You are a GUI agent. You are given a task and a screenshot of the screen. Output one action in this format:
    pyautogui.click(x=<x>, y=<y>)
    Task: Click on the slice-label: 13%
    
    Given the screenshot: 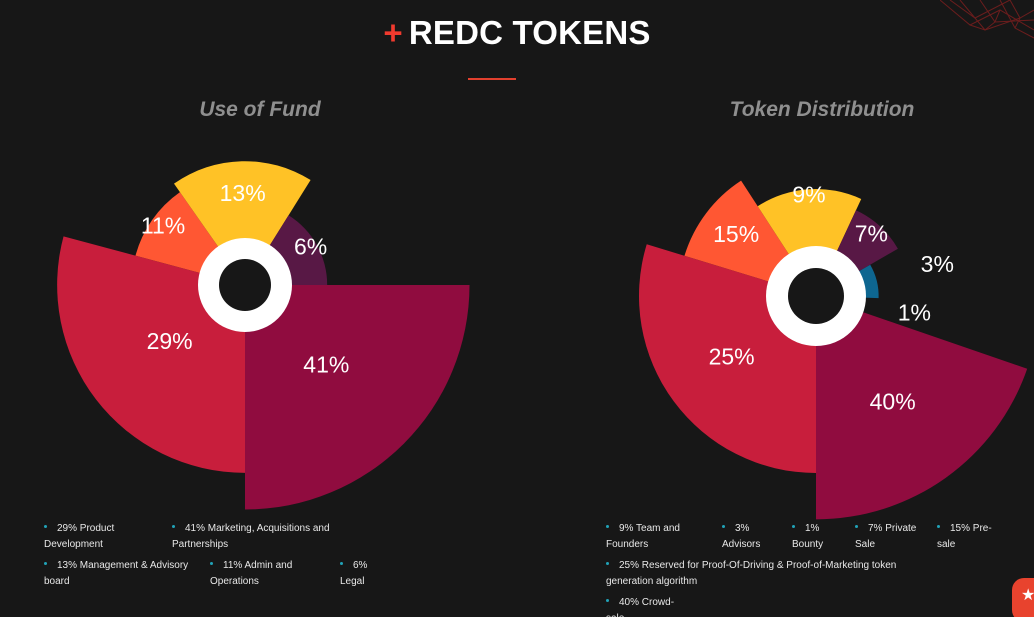 What is the action you would take?
    pyautogui.click(x=243, y=193)
    